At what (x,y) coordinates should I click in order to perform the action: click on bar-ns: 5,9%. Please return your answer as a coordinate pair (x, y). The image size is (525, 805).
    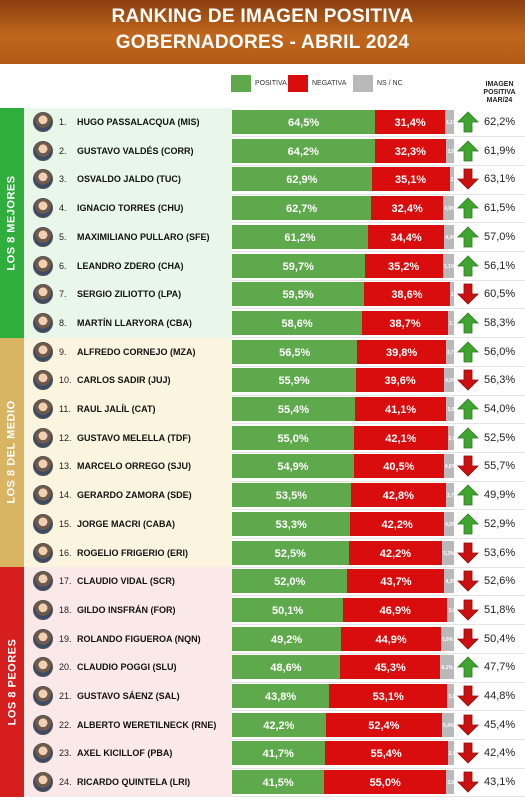
    Looking at the image, I should click on (447, 638).